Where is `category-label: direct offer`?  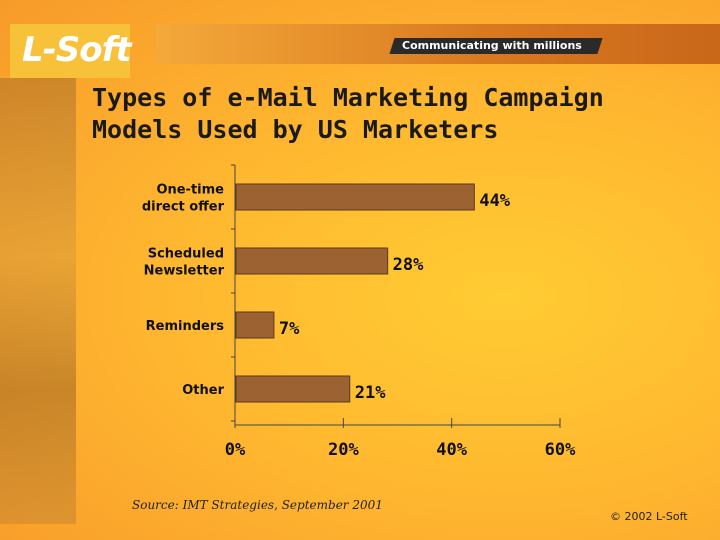
category-label: direct offer is located at coordinates (183, 207).